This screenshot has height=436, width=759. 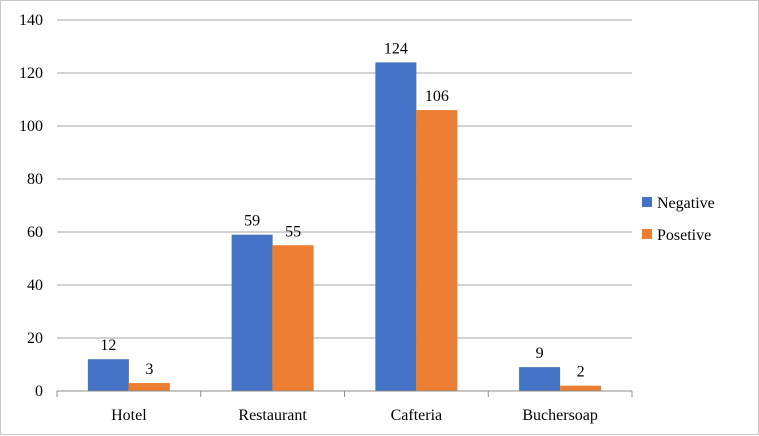 What do you see at coordinates (396, 227) in the screenshot?
I see `bar-cafteria-negative` at bounding box center [396, 227].